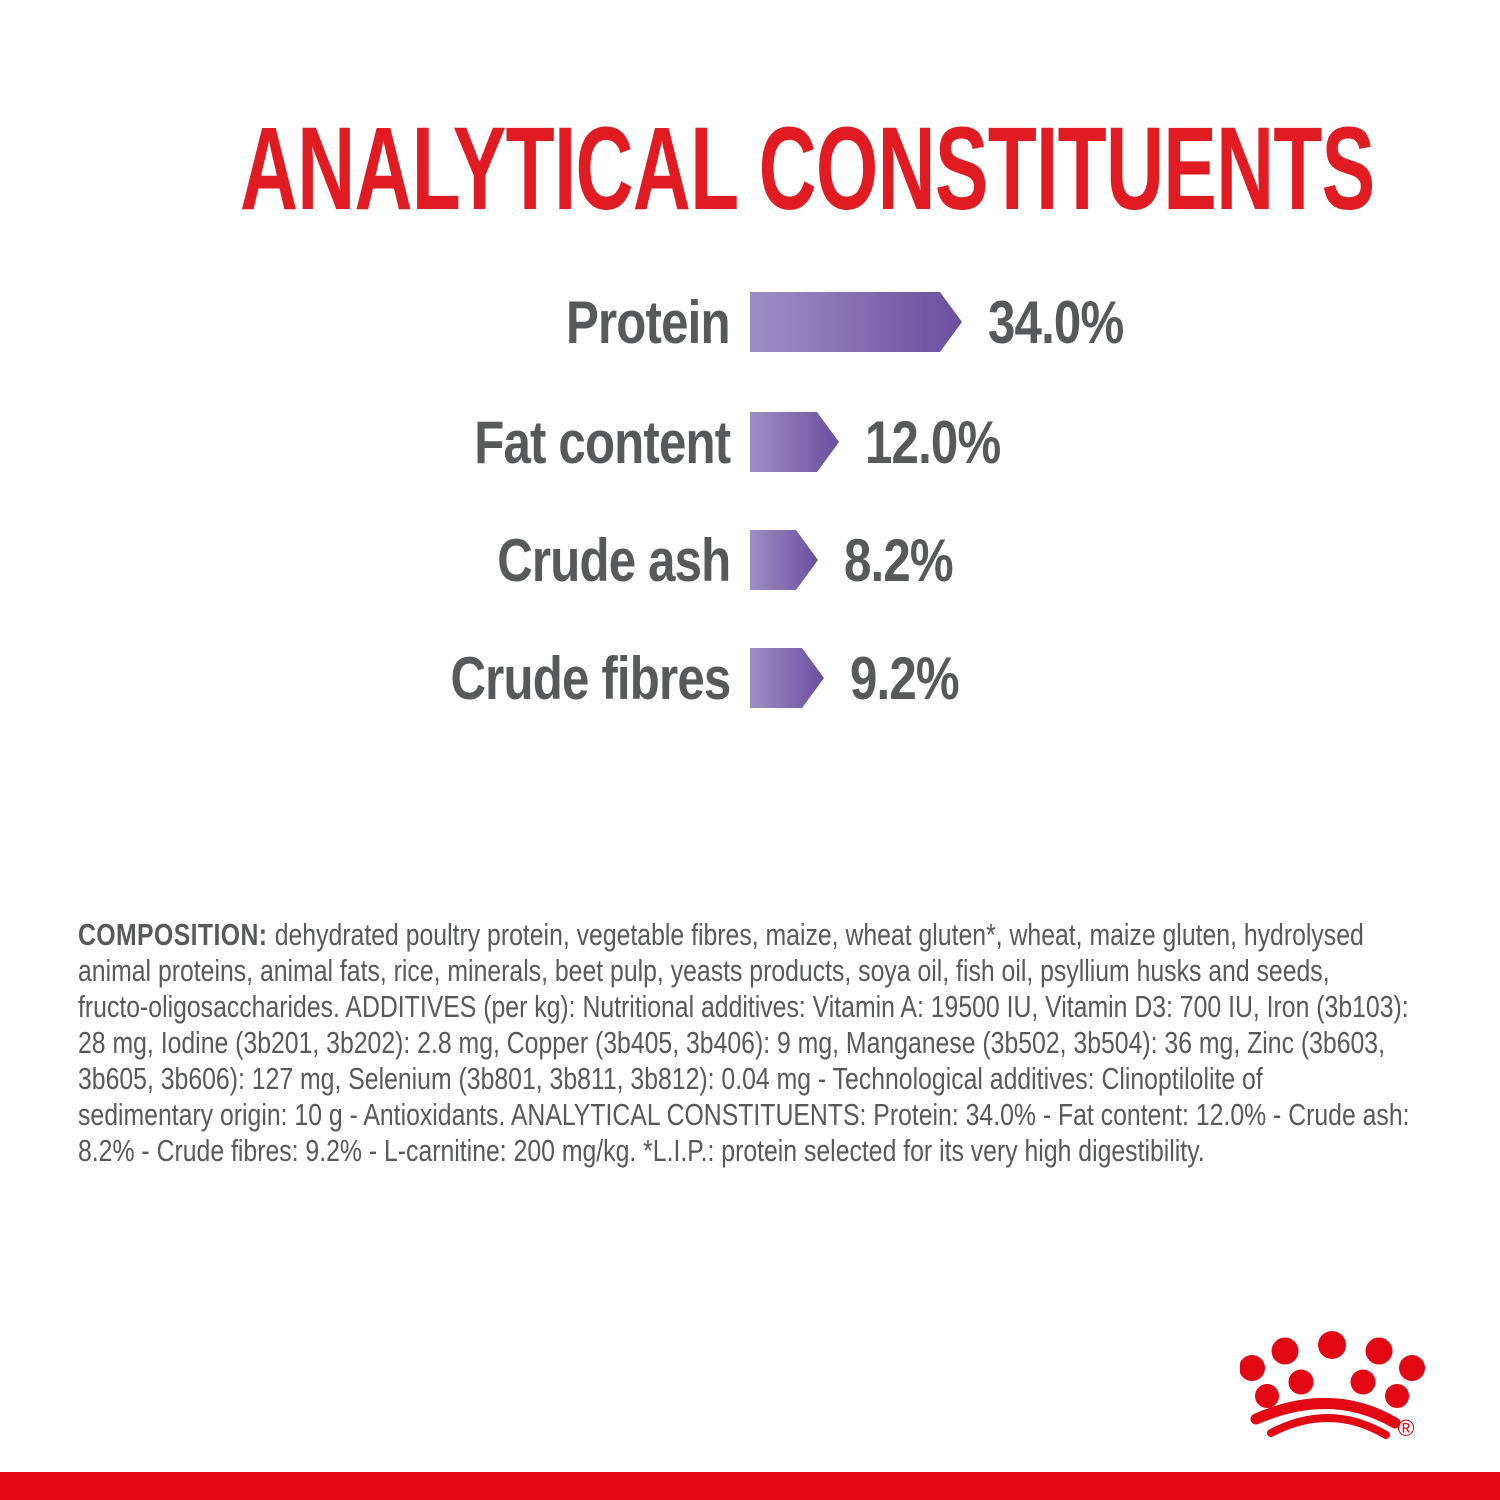 Image resolution: width=1500 pixels, height=1500 pixels. I want to click on bar-value: 8.2%, so click(899, 560).